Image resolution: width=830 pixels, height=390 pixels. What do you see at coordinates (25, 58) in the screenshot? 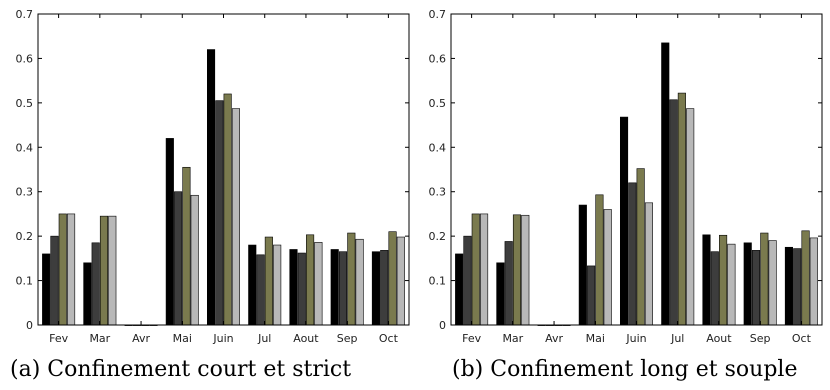
I see `y-tick-label: 0.6` at bounding box center [25, 58].